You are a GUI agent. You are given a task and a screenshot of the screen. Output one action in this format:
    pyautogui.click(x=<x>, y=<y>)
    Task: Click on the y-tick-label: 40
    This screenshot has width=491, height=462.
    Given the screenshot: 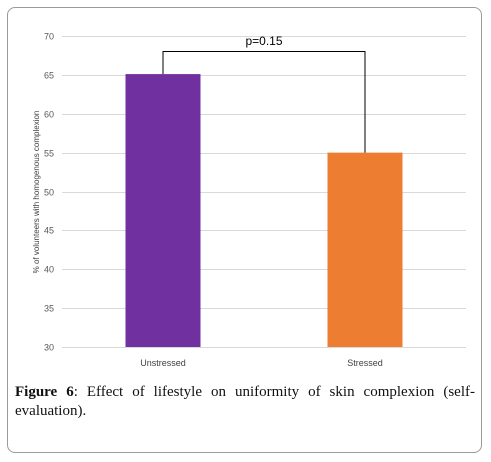 What is the action you would take?
    pyautogui.click(x=49, y=270)
    